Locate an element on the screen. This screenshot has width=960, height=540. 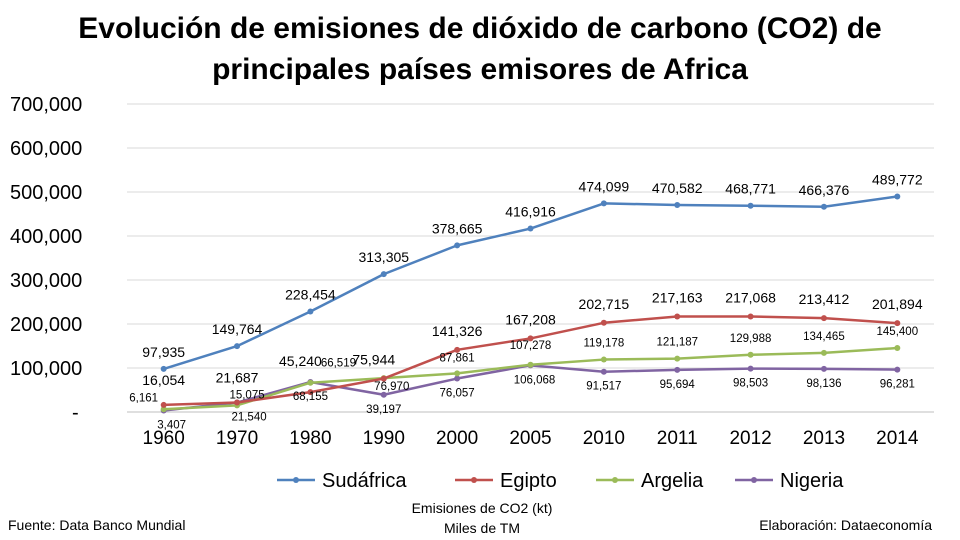
data-label-argelia: 66,519 is located at coordinates (338, 364).